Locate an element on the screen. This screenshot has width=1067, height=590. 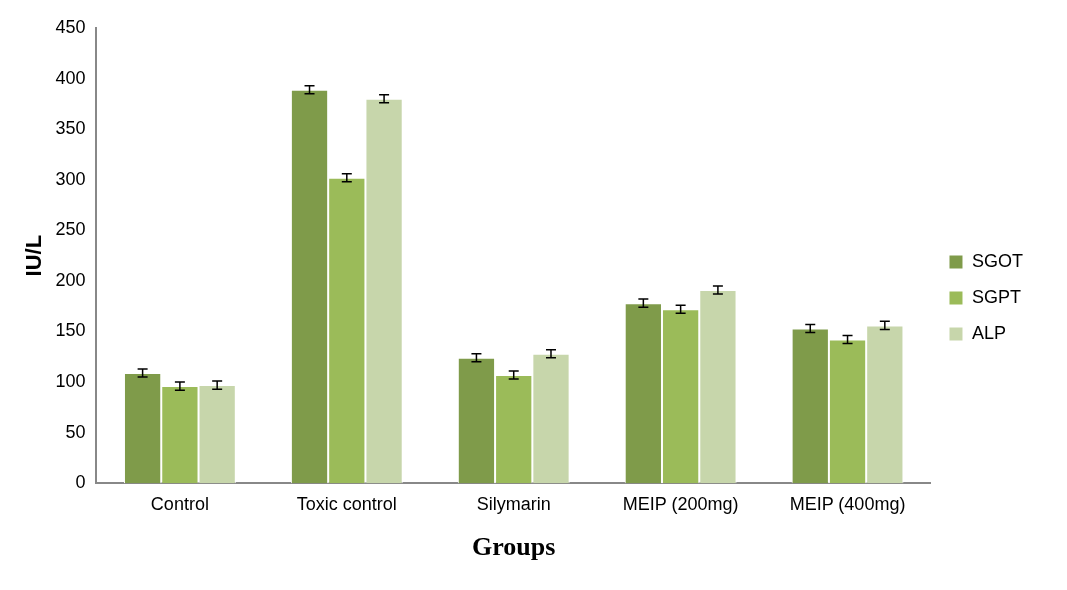
y-tick-label: 350 is located at coordinates (70, 128).